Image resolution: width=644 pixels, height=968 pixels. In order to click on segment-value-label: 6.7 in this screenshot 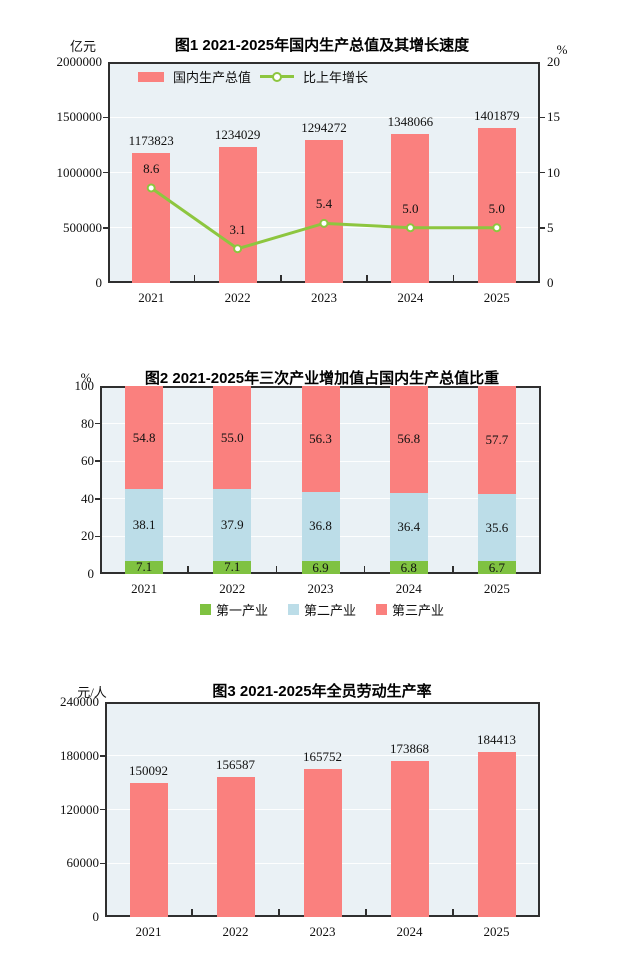, I will do `click(497, 567)`.